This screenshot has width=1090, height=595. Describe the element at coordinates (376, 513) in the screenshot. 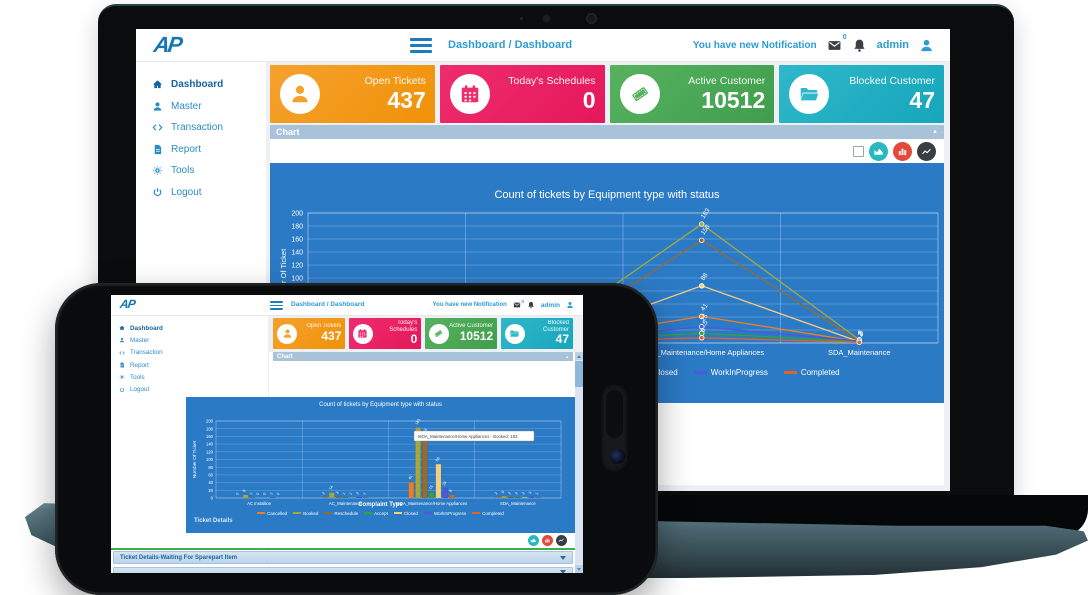

I see `legend-item-accept: Accept` at that location.